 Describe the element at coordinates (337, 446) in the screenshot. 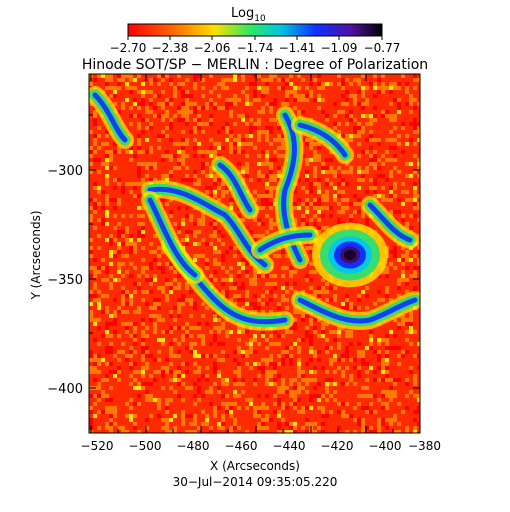

I see `x-tick-label: −420` at that location.